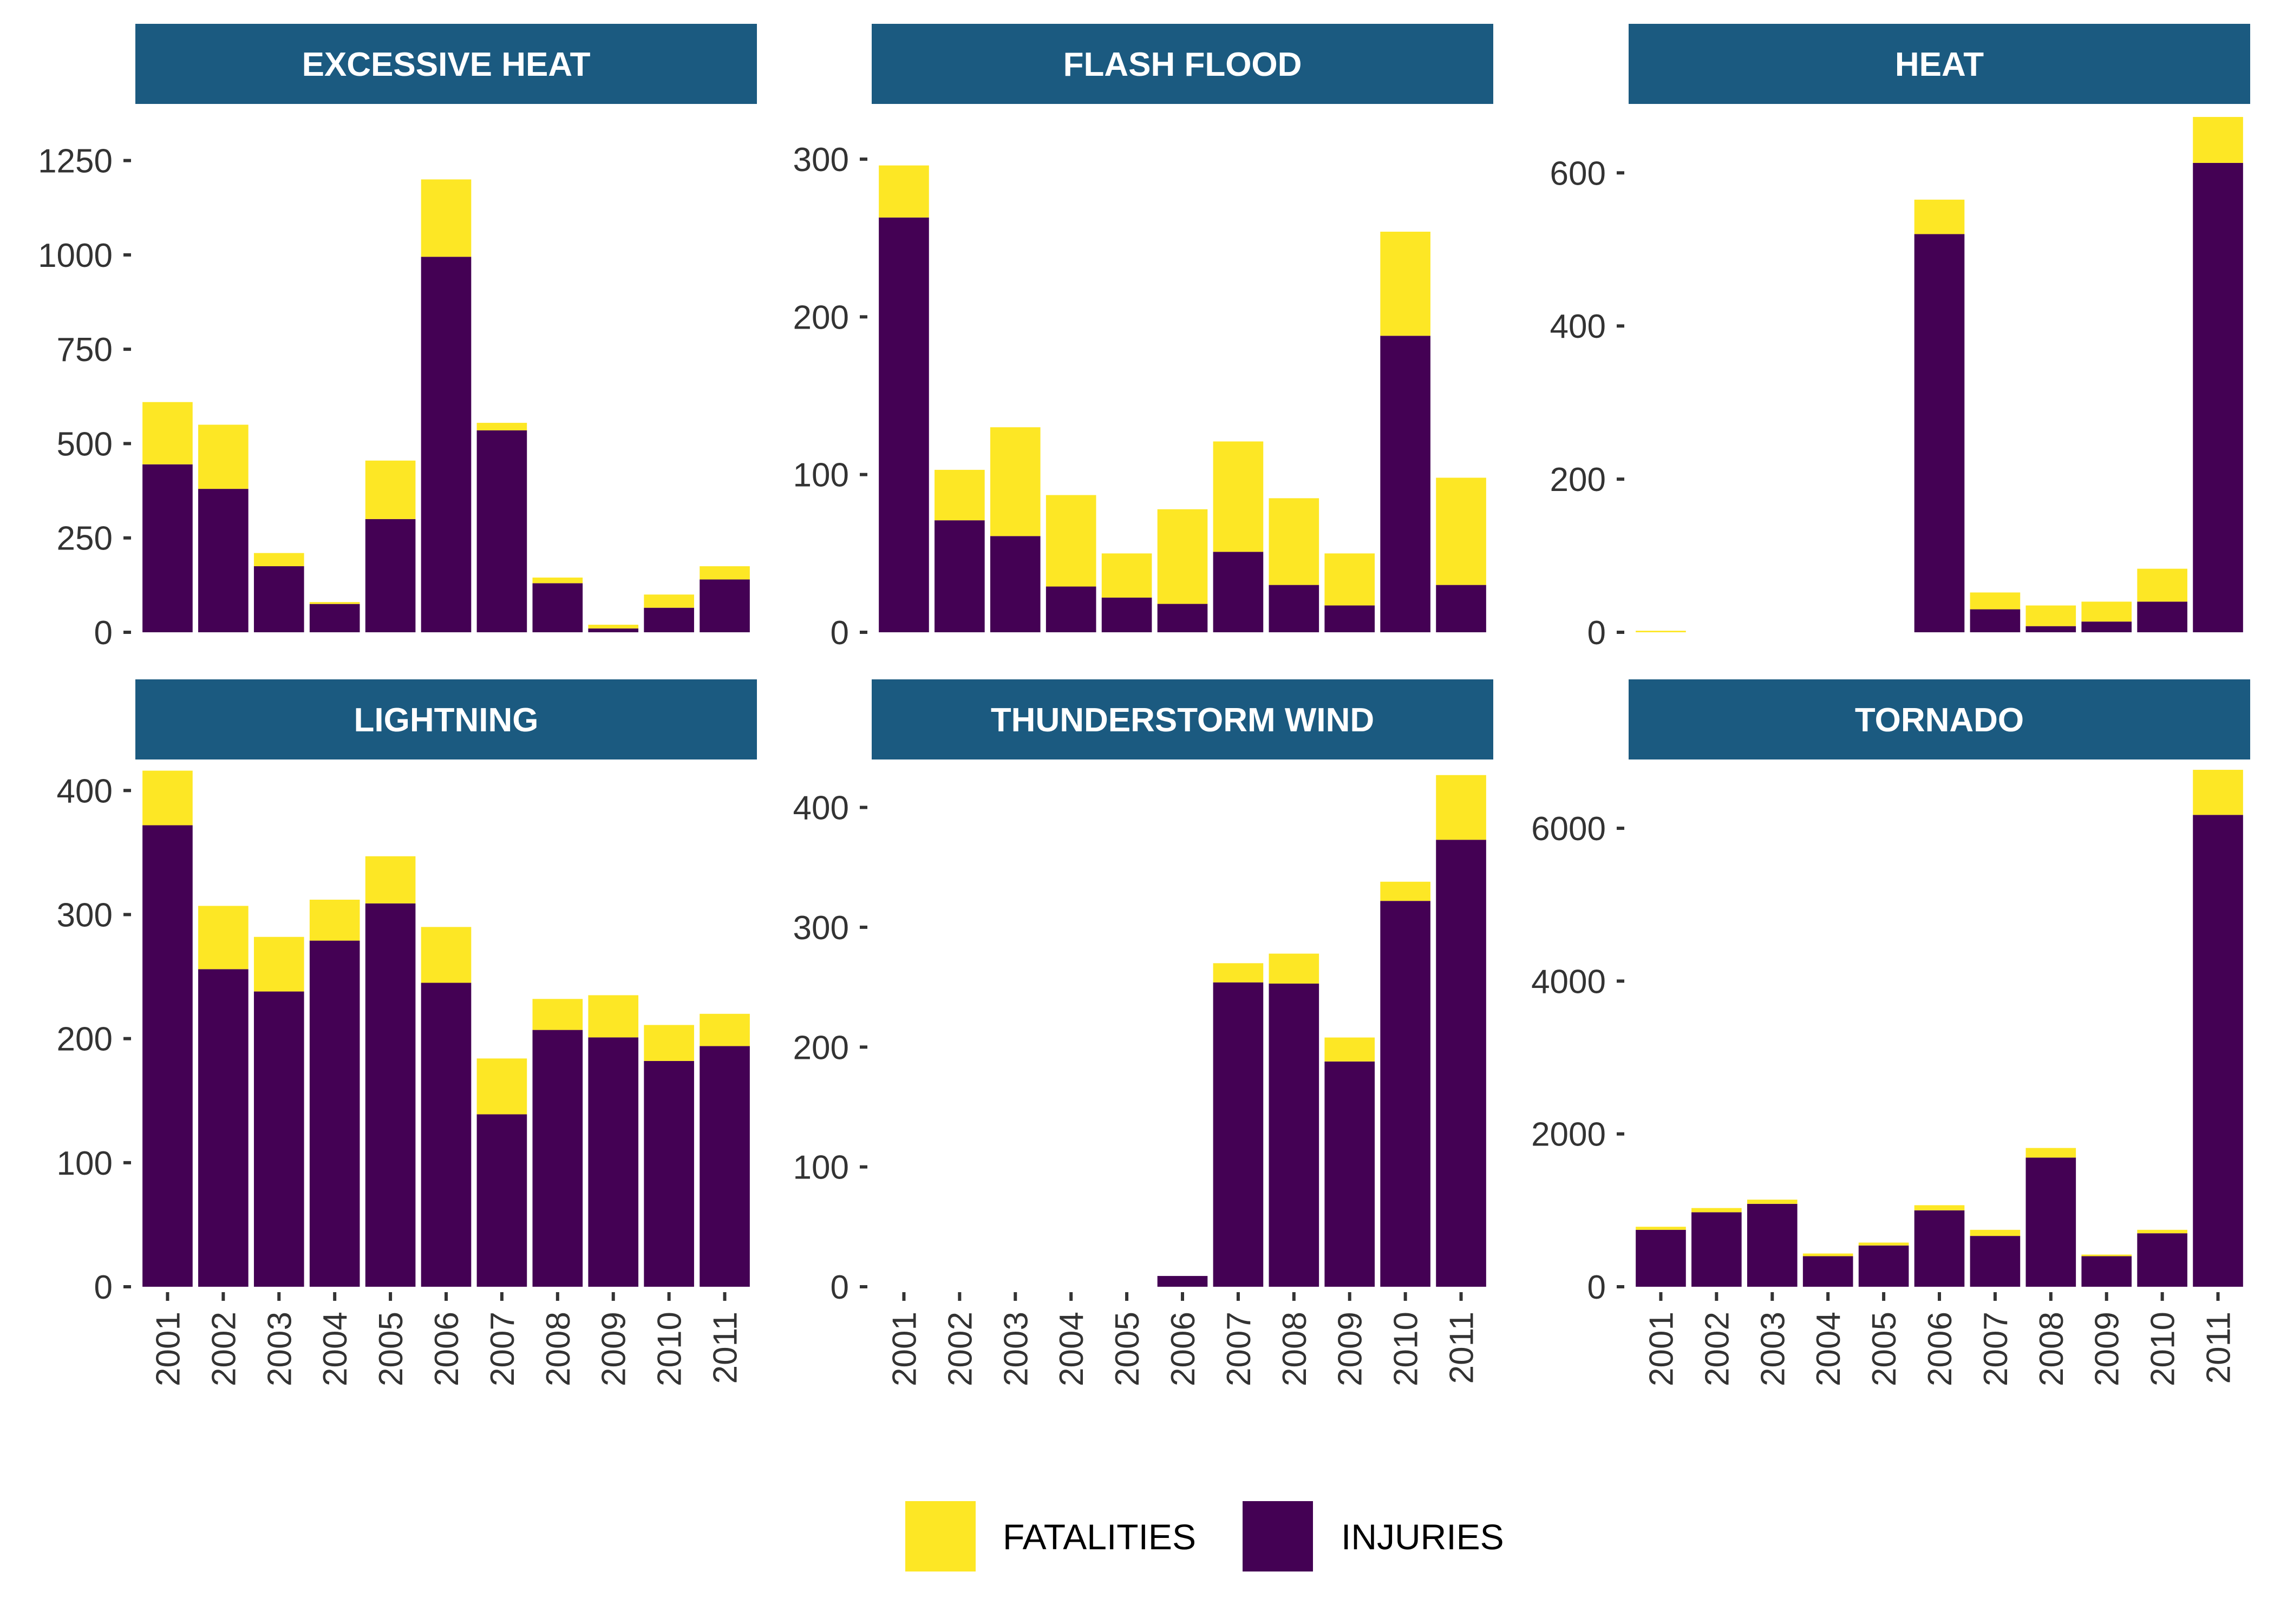  I want to click on y-tick-label: 1250, so click(75, 161).